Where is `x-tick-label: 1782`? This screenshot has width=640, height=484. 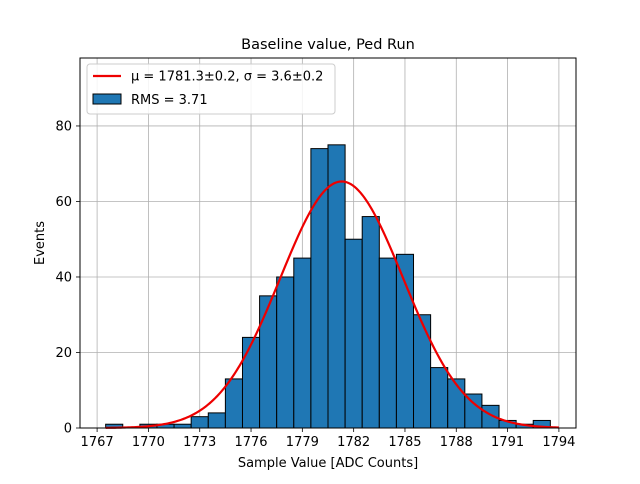 x-tick-label: 1782 is located at coordinates (353, 442).